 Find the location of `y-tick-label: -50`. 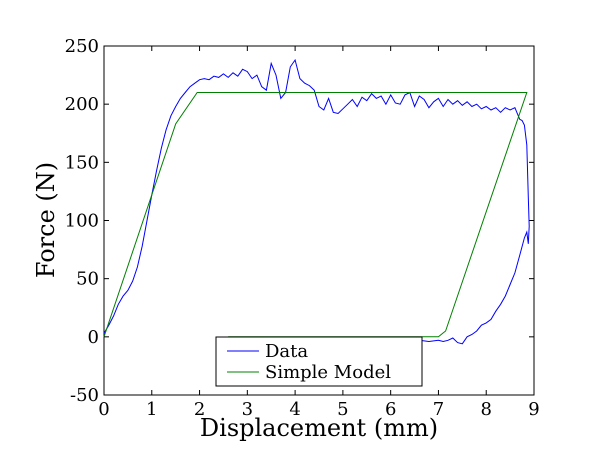

y-tick-label: -50 is located at coordinates (84, 395).